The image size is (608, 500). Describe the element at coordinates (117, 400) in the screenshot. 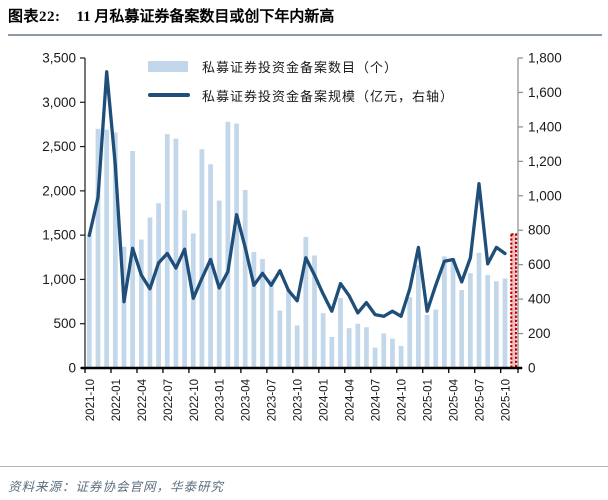

I see `x-axis-tick-label: 2022-01` at that location.